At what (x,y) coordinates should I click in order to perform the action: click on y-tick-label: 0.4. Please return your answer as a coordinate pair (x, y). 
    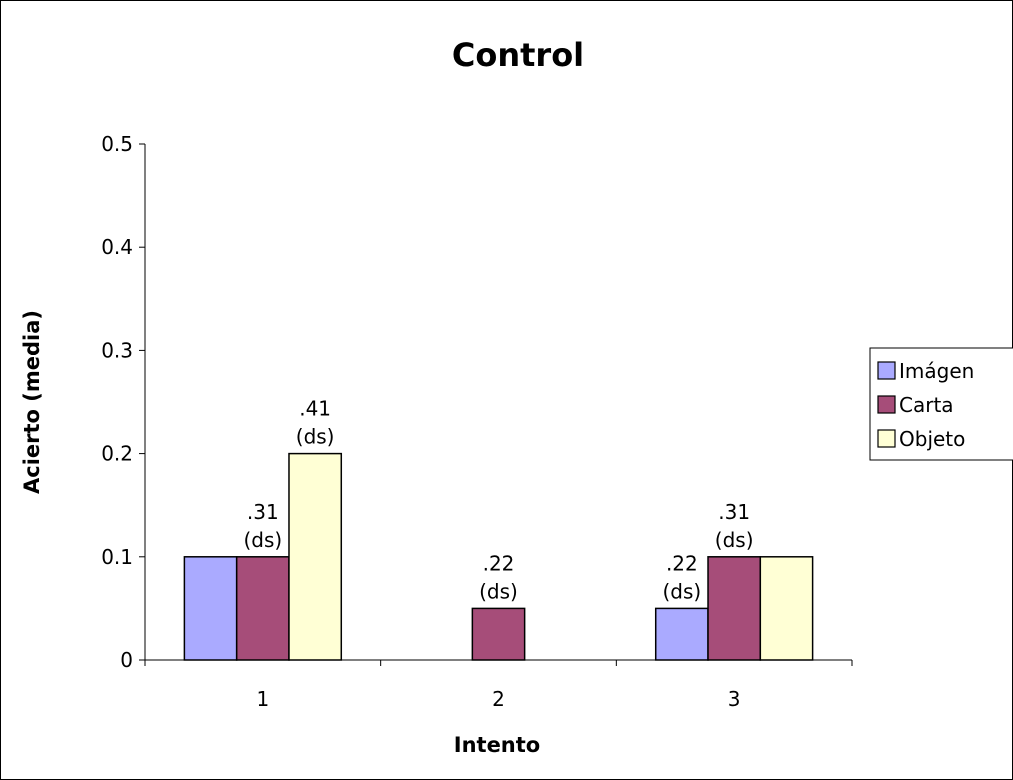
    Looking at the image, I should click on (117, 247).